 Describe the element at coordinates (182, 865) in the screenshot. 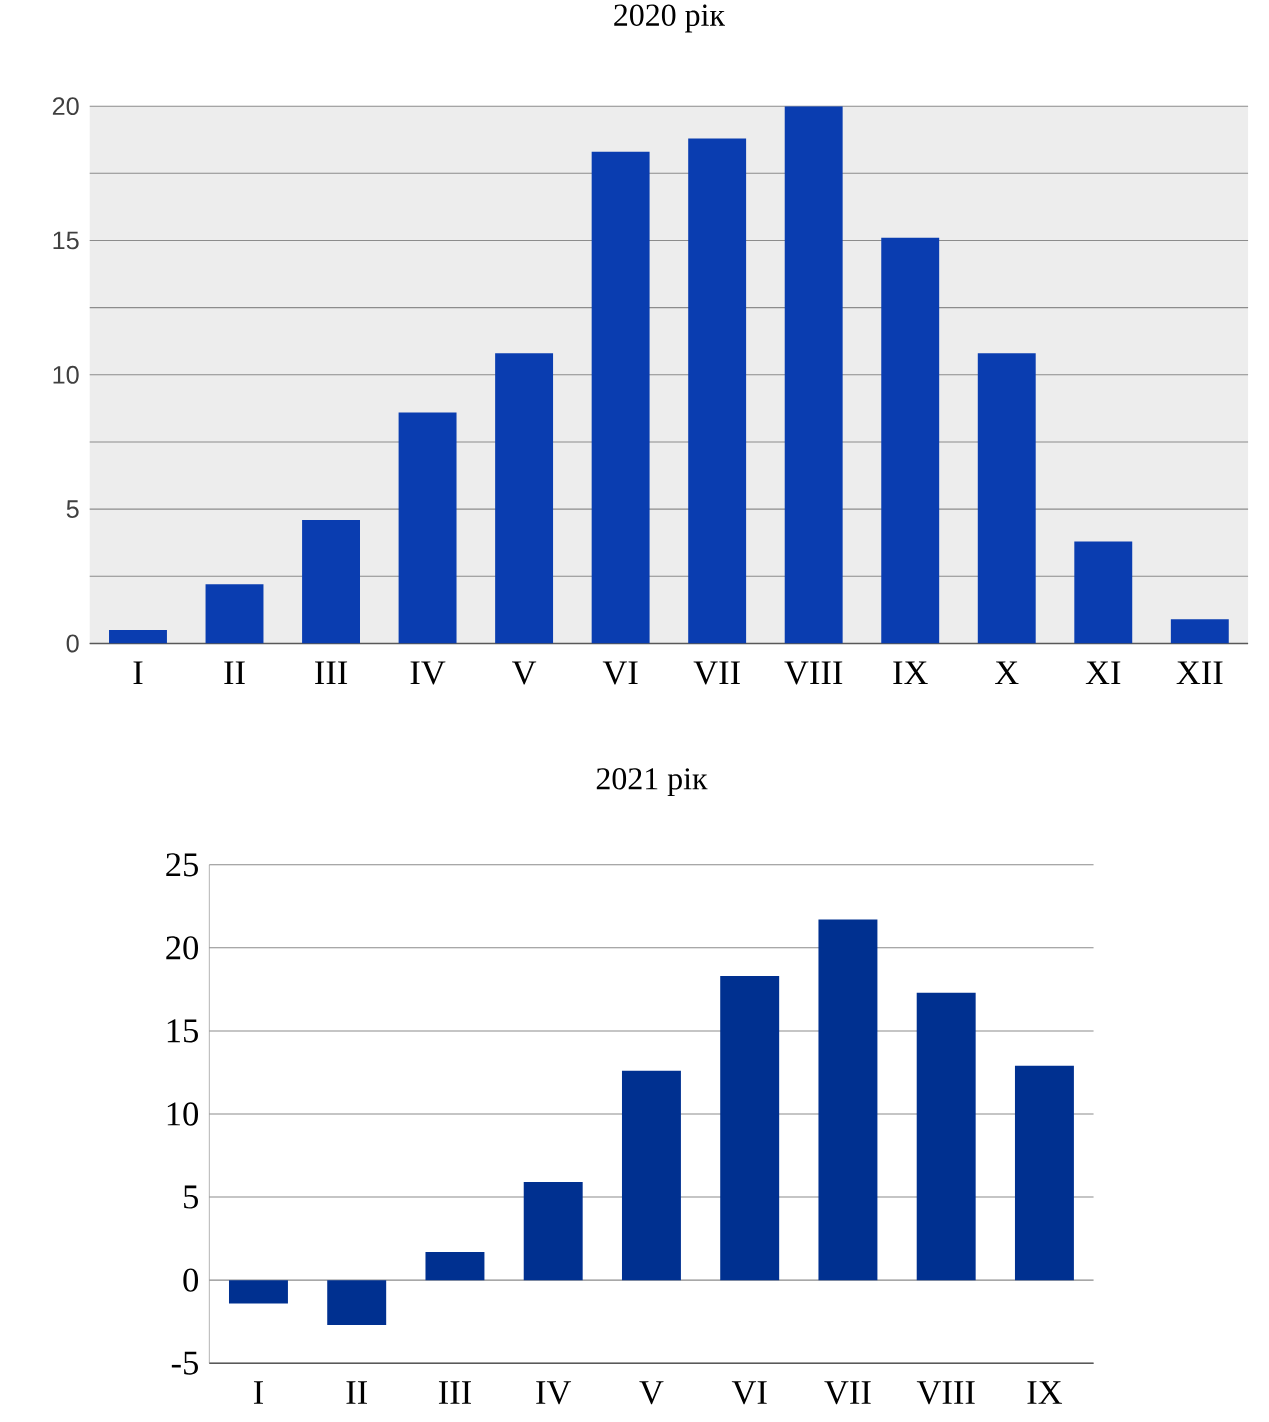

I see `y-tick-label: 25` at that location.